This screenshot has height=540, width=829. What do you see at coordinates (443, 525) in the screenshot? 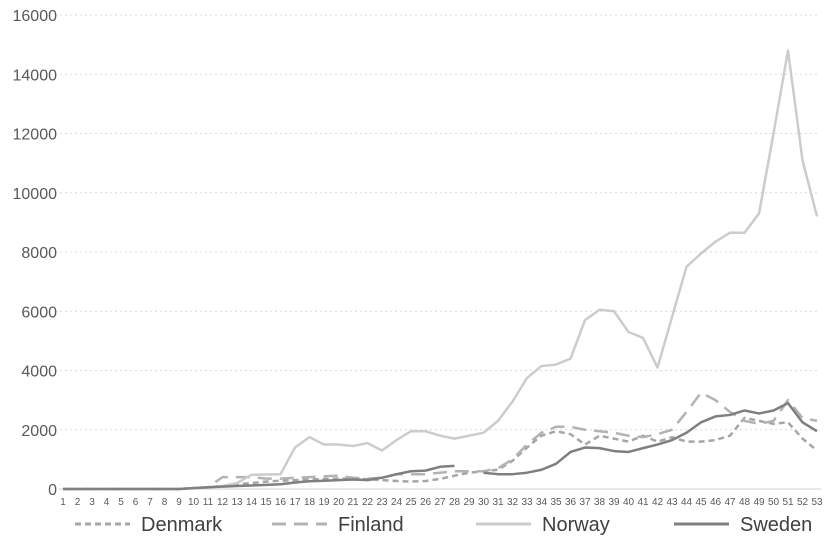
I see `legend: Denmark Finland Norway Sweden` at bounding box center [443, 525].